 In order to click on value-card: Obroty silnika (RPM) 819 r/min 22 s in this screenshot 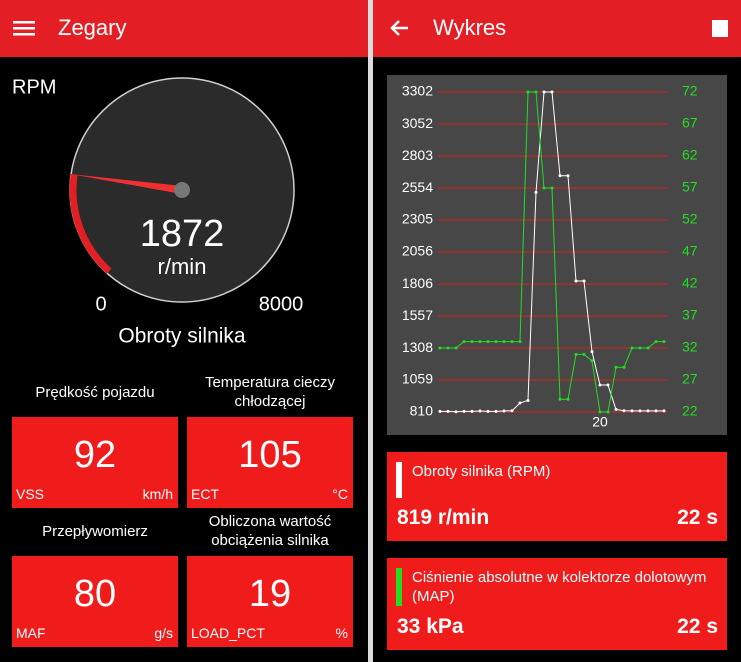, I will do `click(557, 496)`.